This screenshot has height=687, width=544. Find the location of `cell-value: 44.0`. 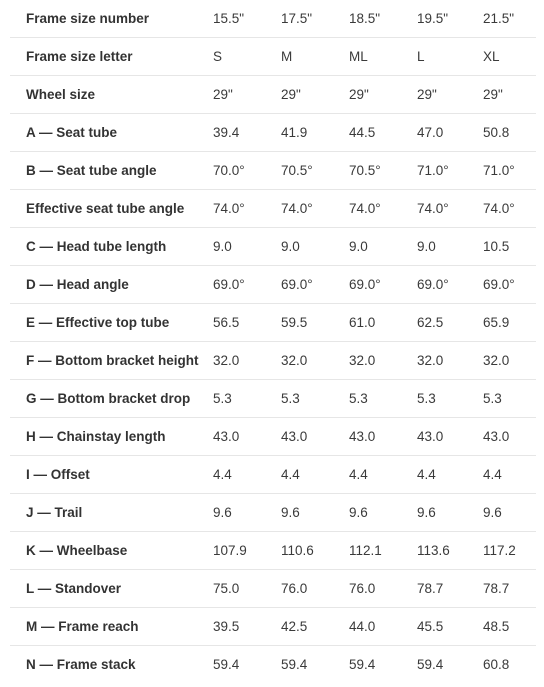

cell-value: 44.0 is located at coordinates (383, 626).